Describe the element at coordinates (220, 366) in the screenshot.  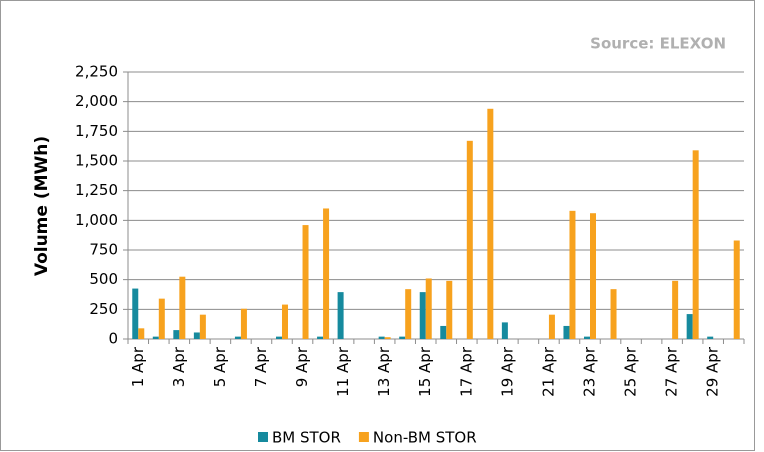
I see `x-tick-label: 5 Apr` at that location.